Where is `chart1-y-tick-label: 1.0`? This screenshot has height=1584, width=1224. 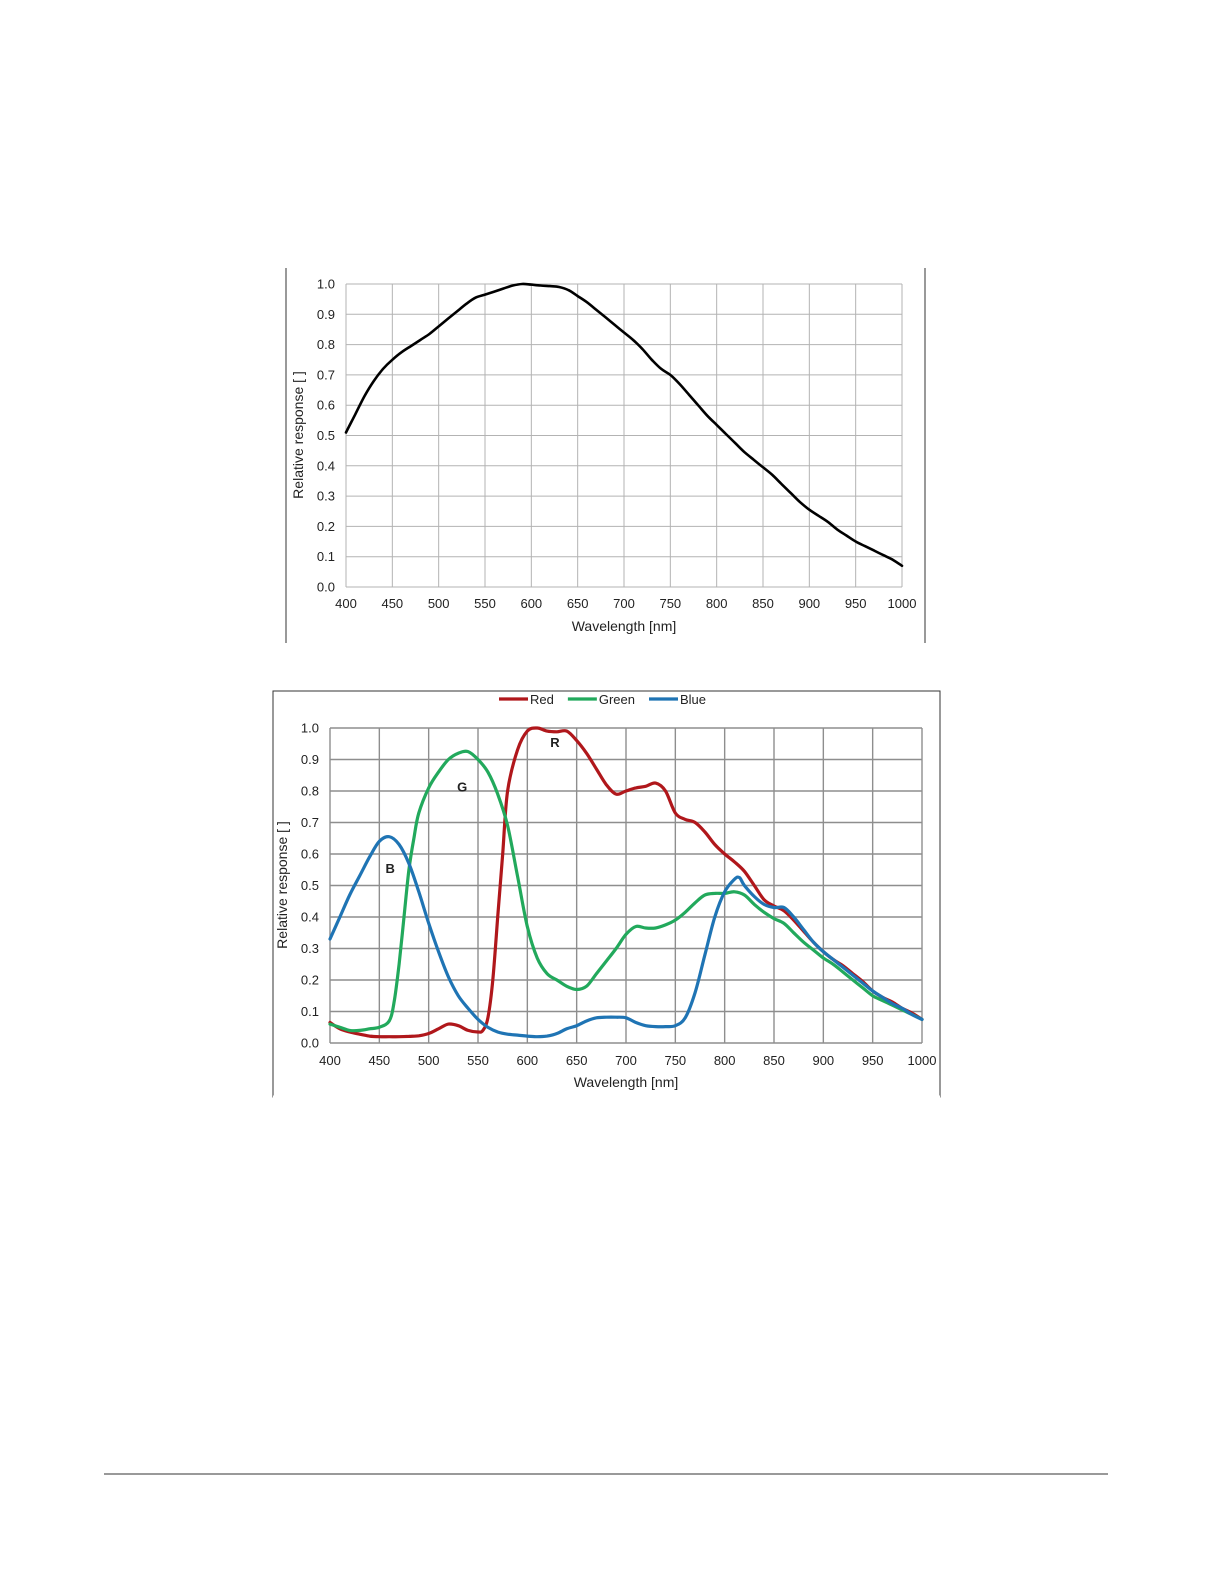 chart1-y-tick-label: 1.0 is located at coordinates (326, 284).